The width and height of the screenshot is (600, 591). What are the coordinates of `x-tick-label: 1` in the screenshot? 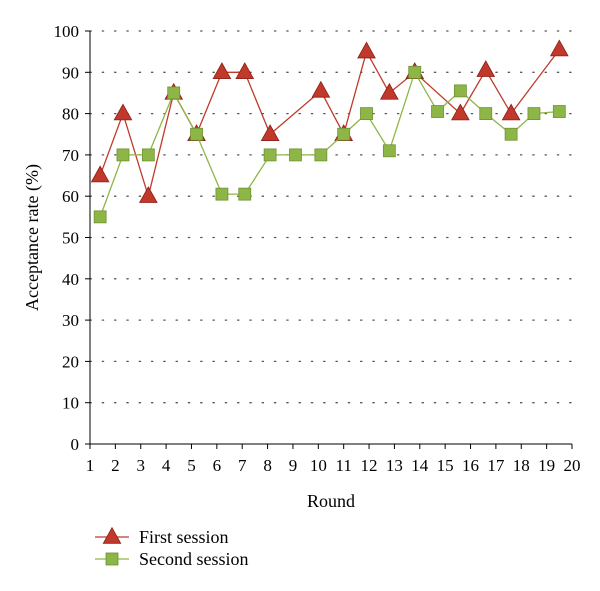 It's located at (90, 465).